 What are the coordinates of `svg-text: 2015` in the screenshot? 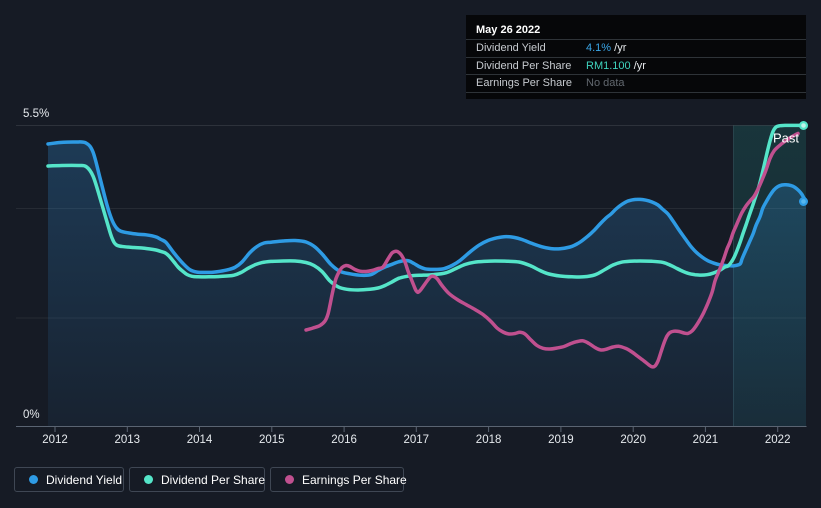 It's located at (272, 440).